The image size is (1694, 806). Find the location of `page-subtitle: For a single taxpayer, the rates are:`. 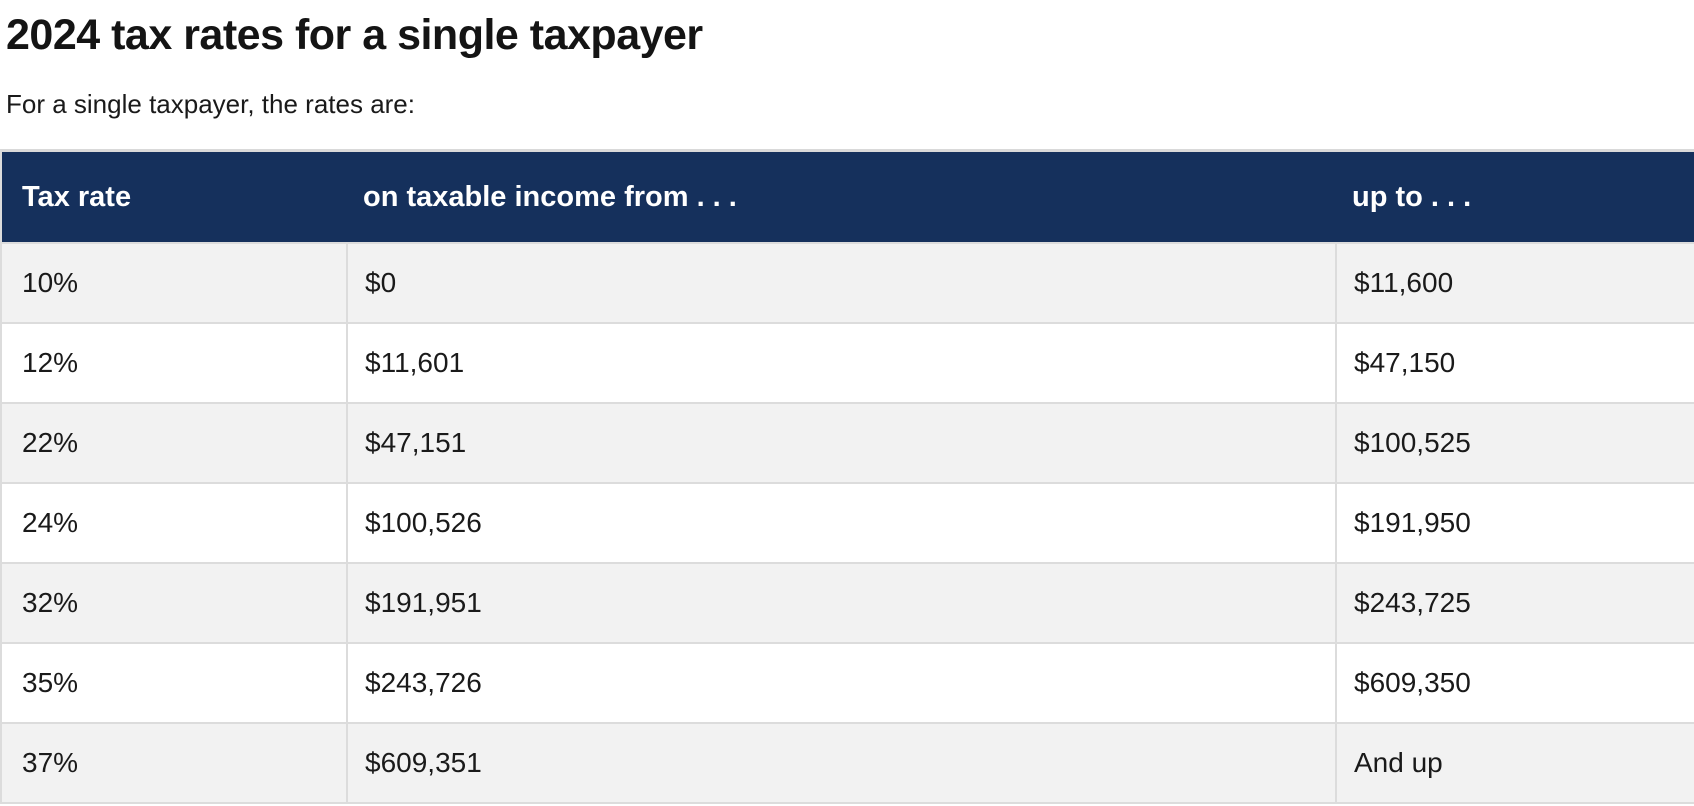

page-subtitle: For a single taxpayer, the rates are: is located at coordinates (210, 104).